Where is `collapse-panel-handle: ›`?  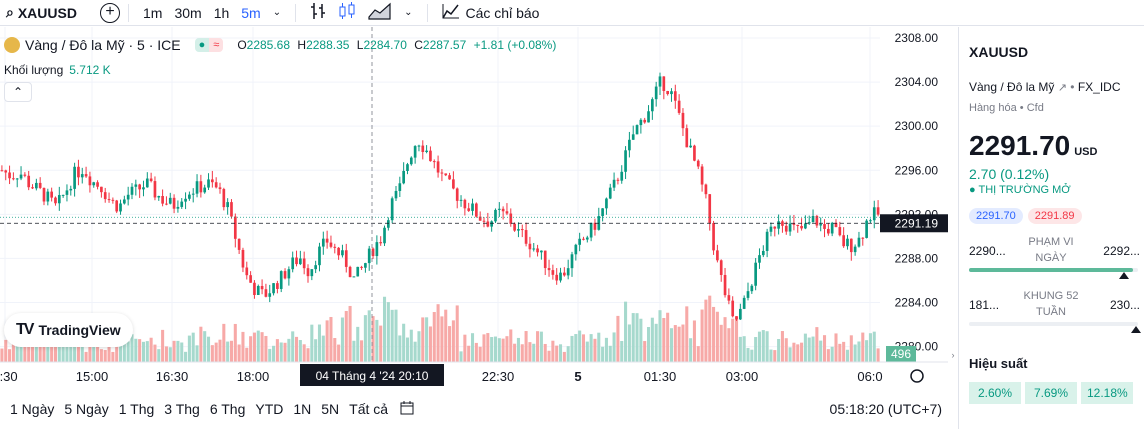 collapse-panel-handle: › is located at coordinates (953, 355).